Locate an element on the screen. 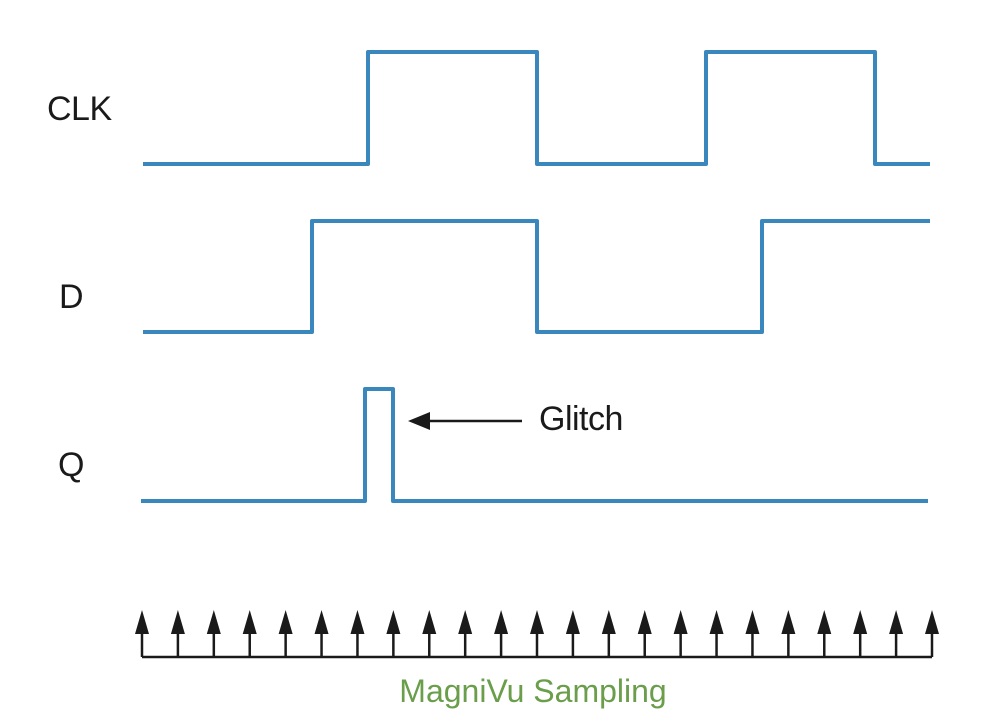 The image size is (996, 723). glitch-arrow is located at coordinates (465, 421).